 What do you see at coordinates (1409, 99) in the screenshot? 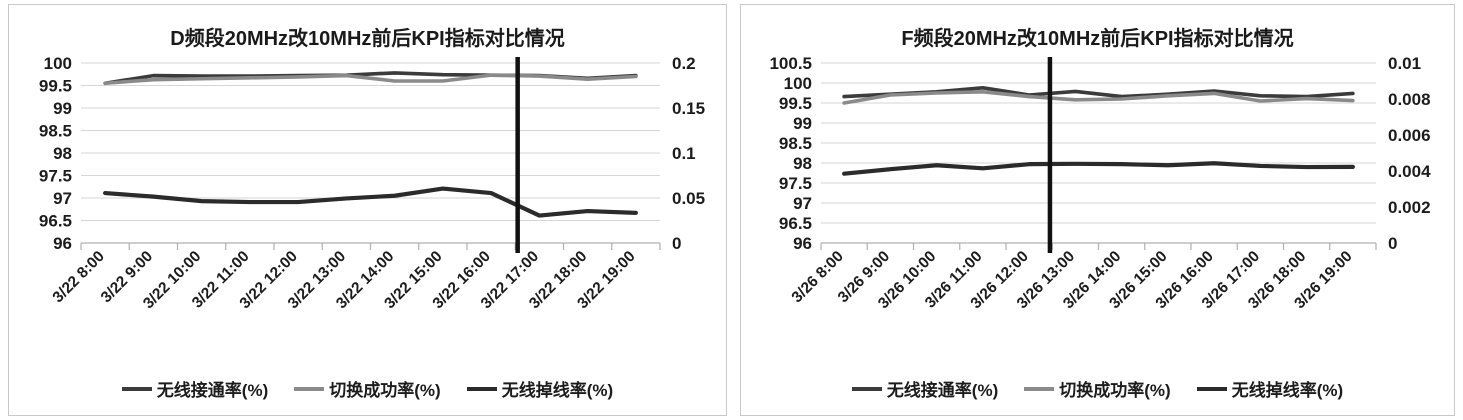
I see `y-axis-right-tick-label: 0.008` at bounding box center [1409, 99].